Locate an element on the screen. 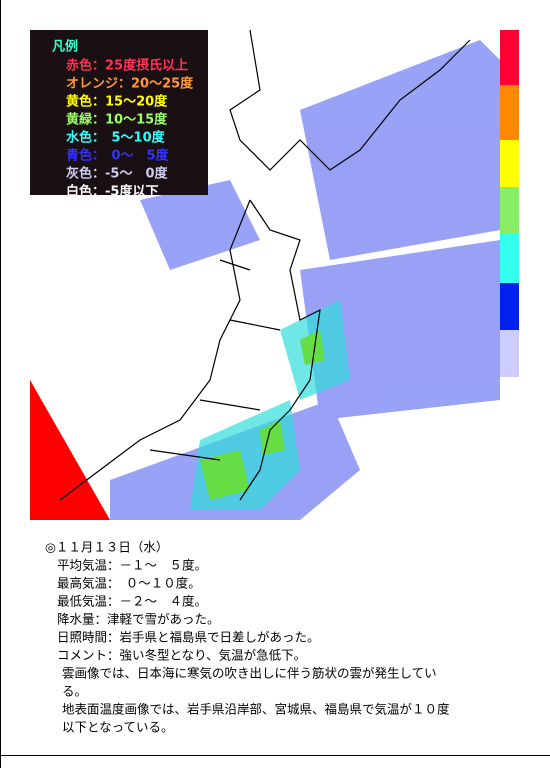 Image resolution: width=550 pixels, height=768 pixels. report-line: コメント：強い冬型となり、気温が急低下。 is located at coordinates (181, 655).